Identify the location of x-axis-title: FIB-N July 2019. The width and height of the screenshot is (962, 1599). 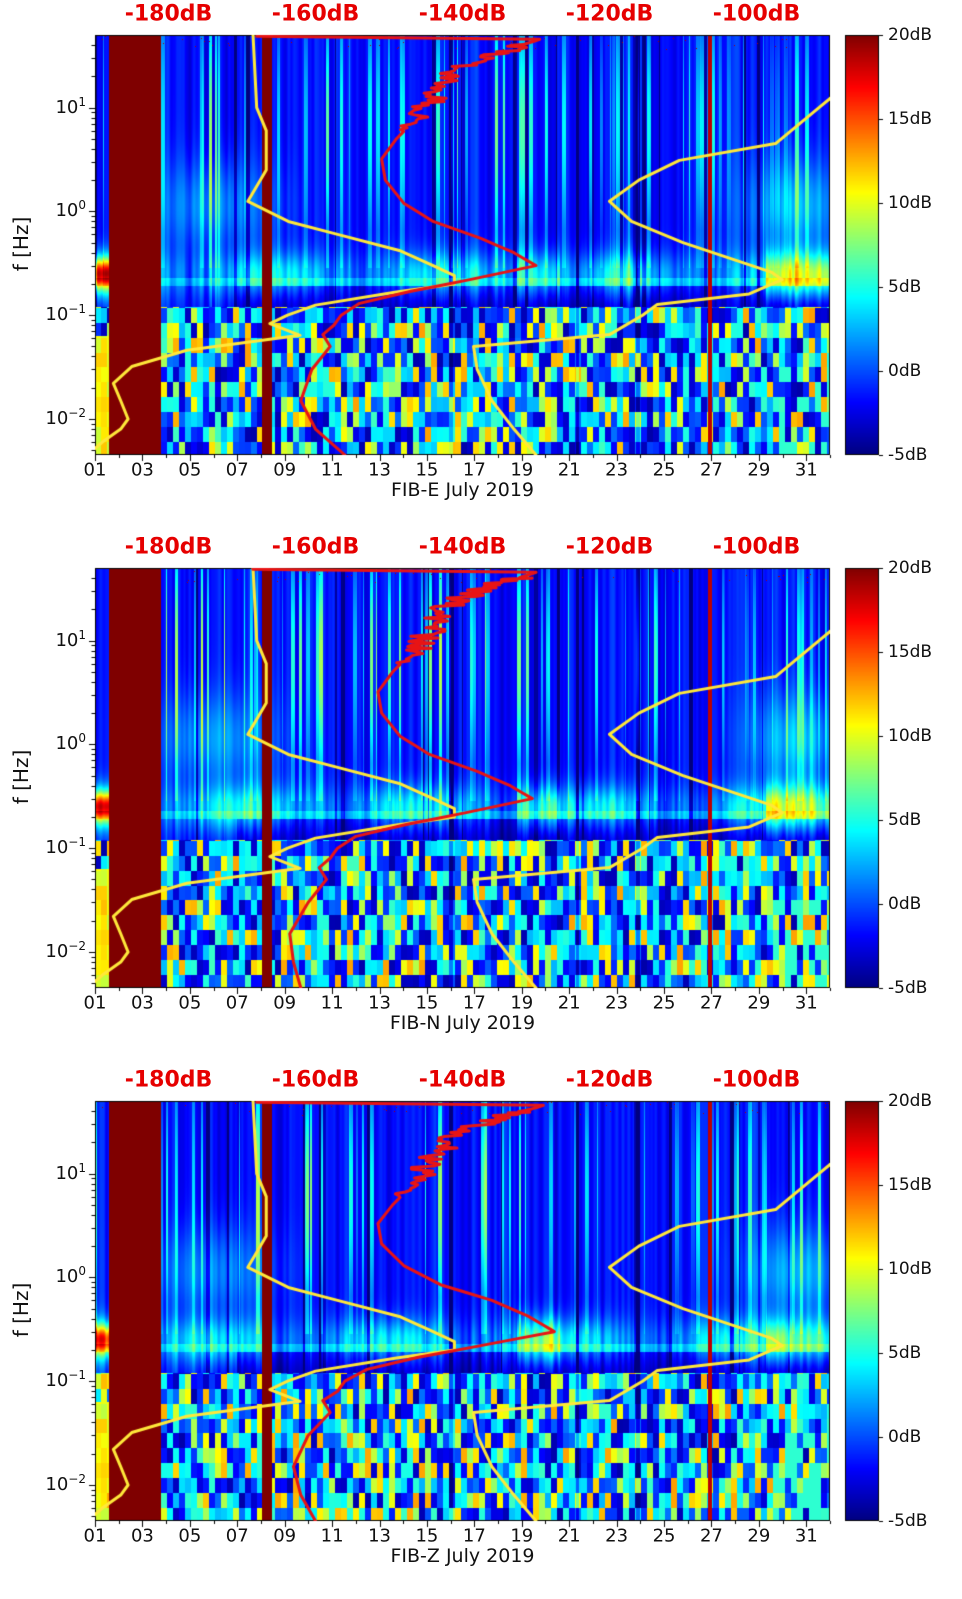
(462, 1023).